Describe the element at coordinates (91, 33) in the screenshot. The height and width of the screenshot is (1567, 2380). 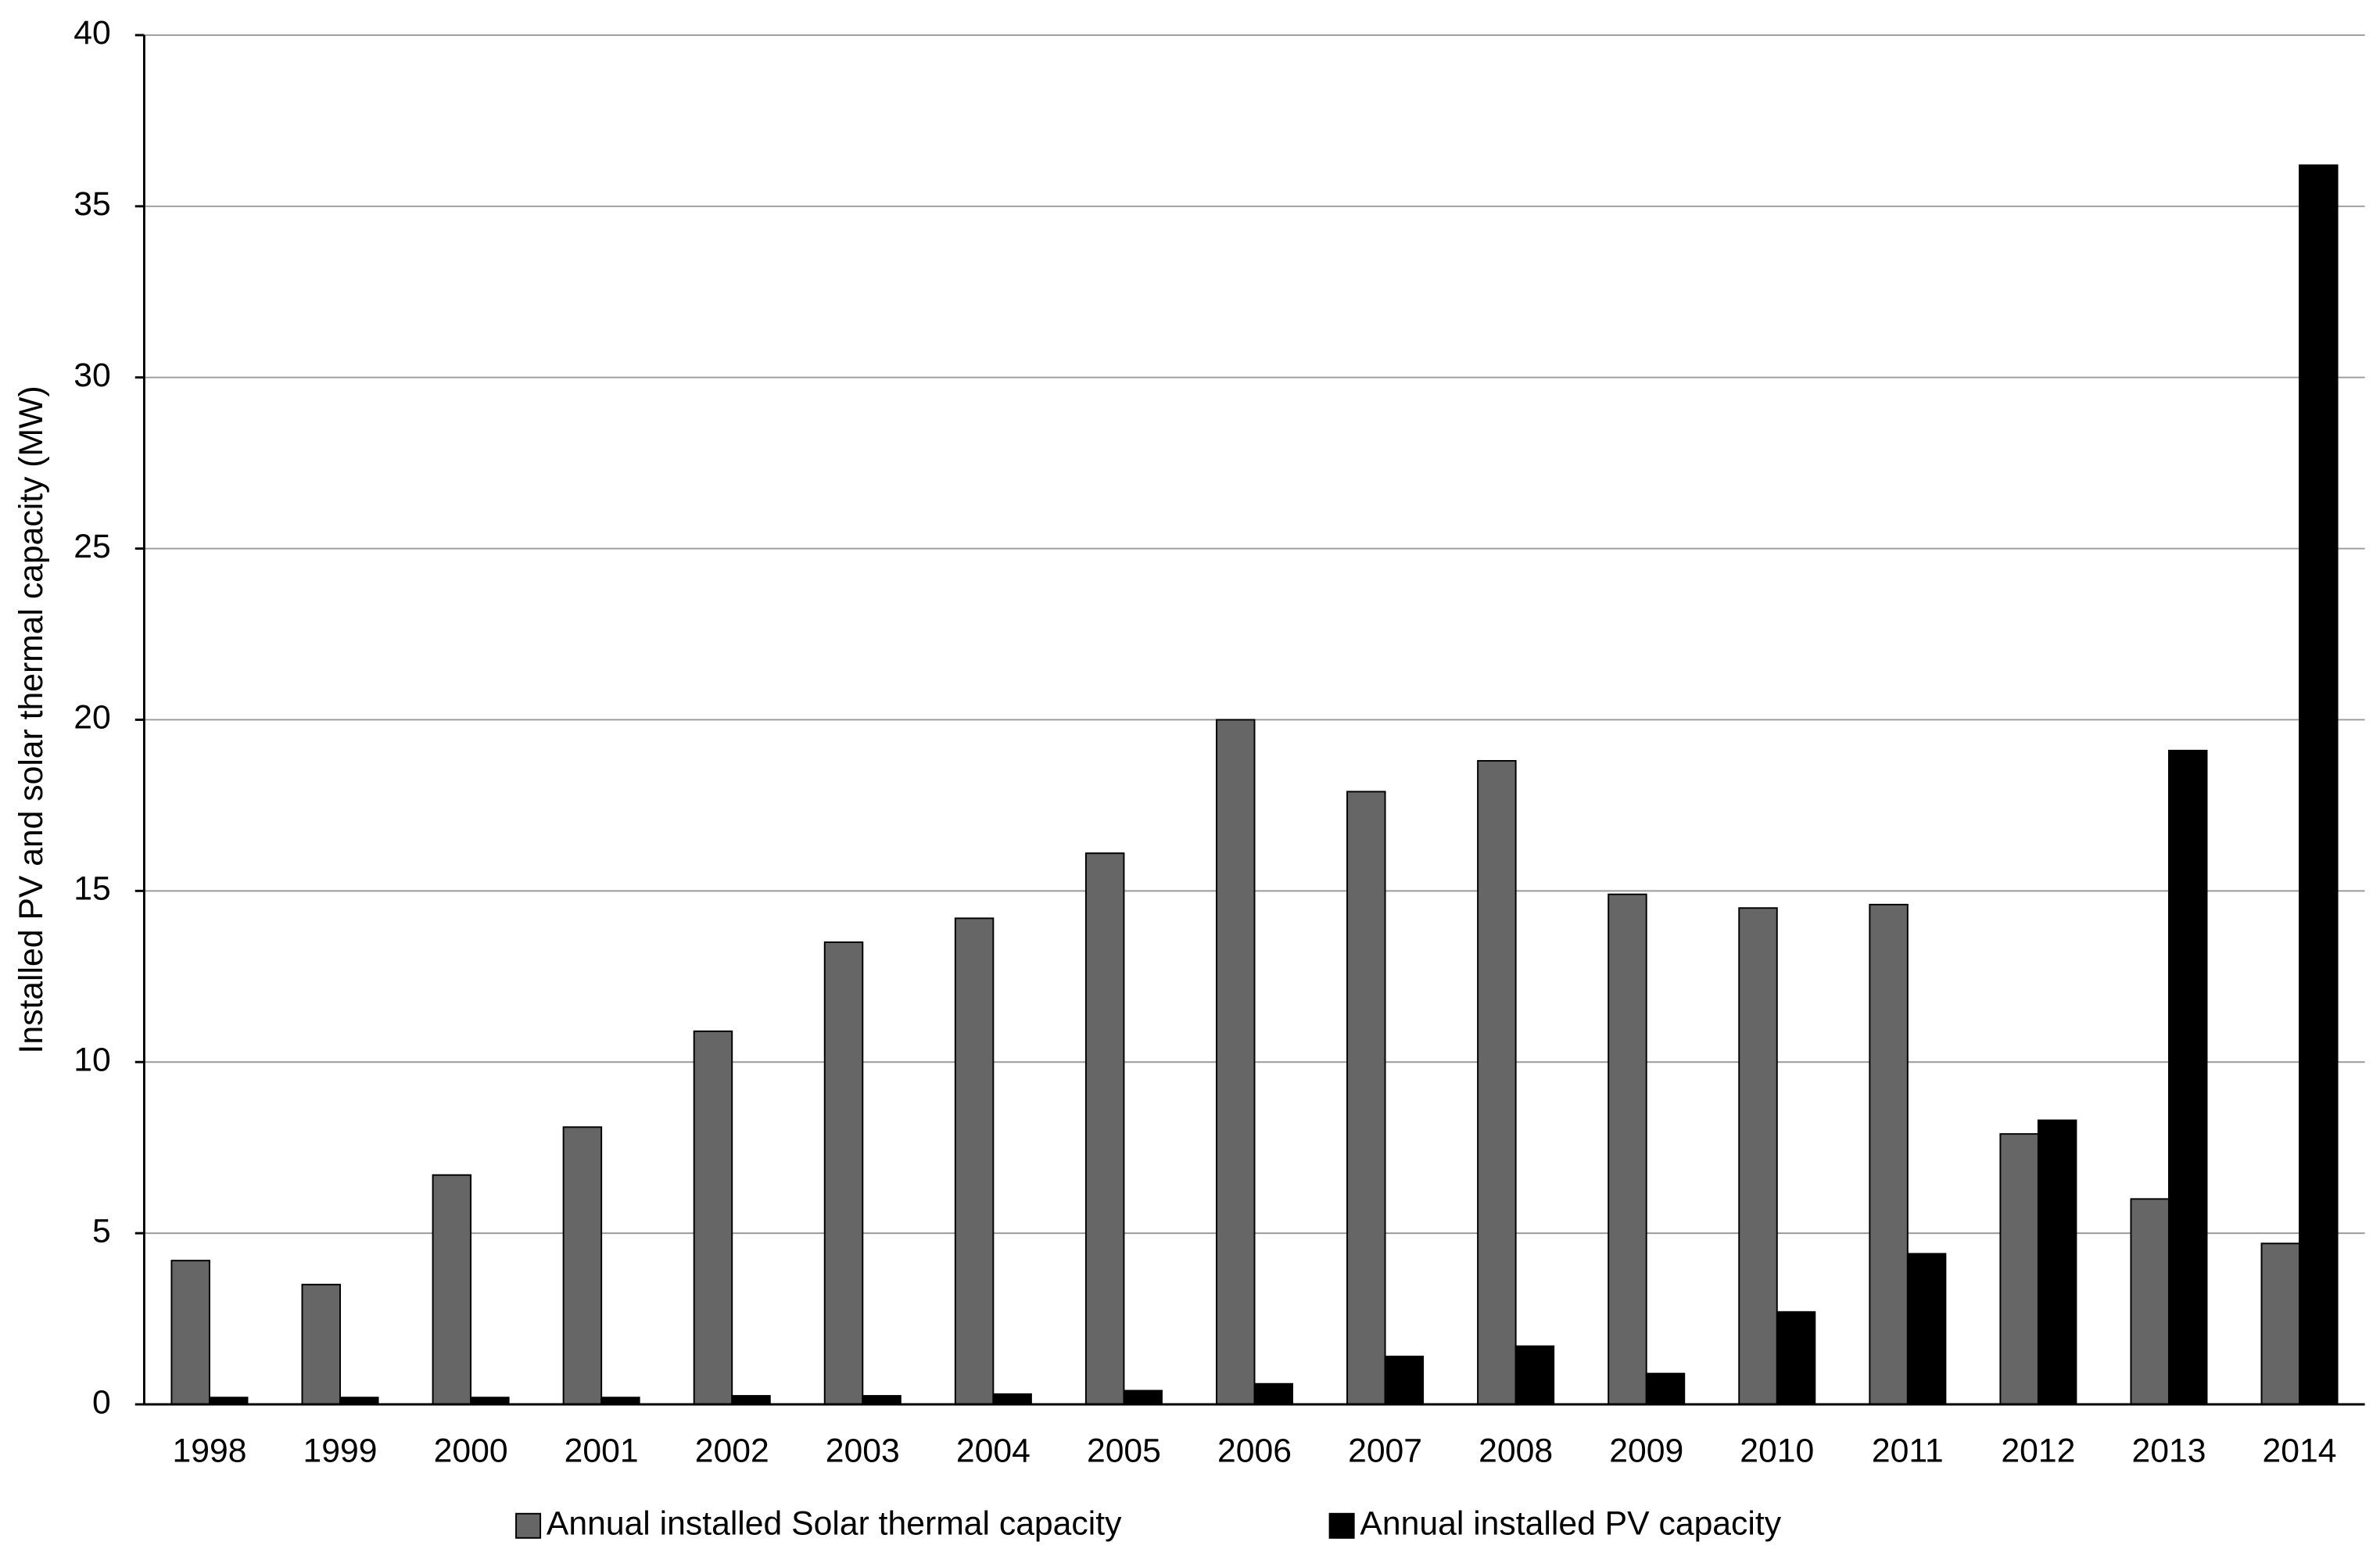
I see `y-tick-label: 40` at that location.